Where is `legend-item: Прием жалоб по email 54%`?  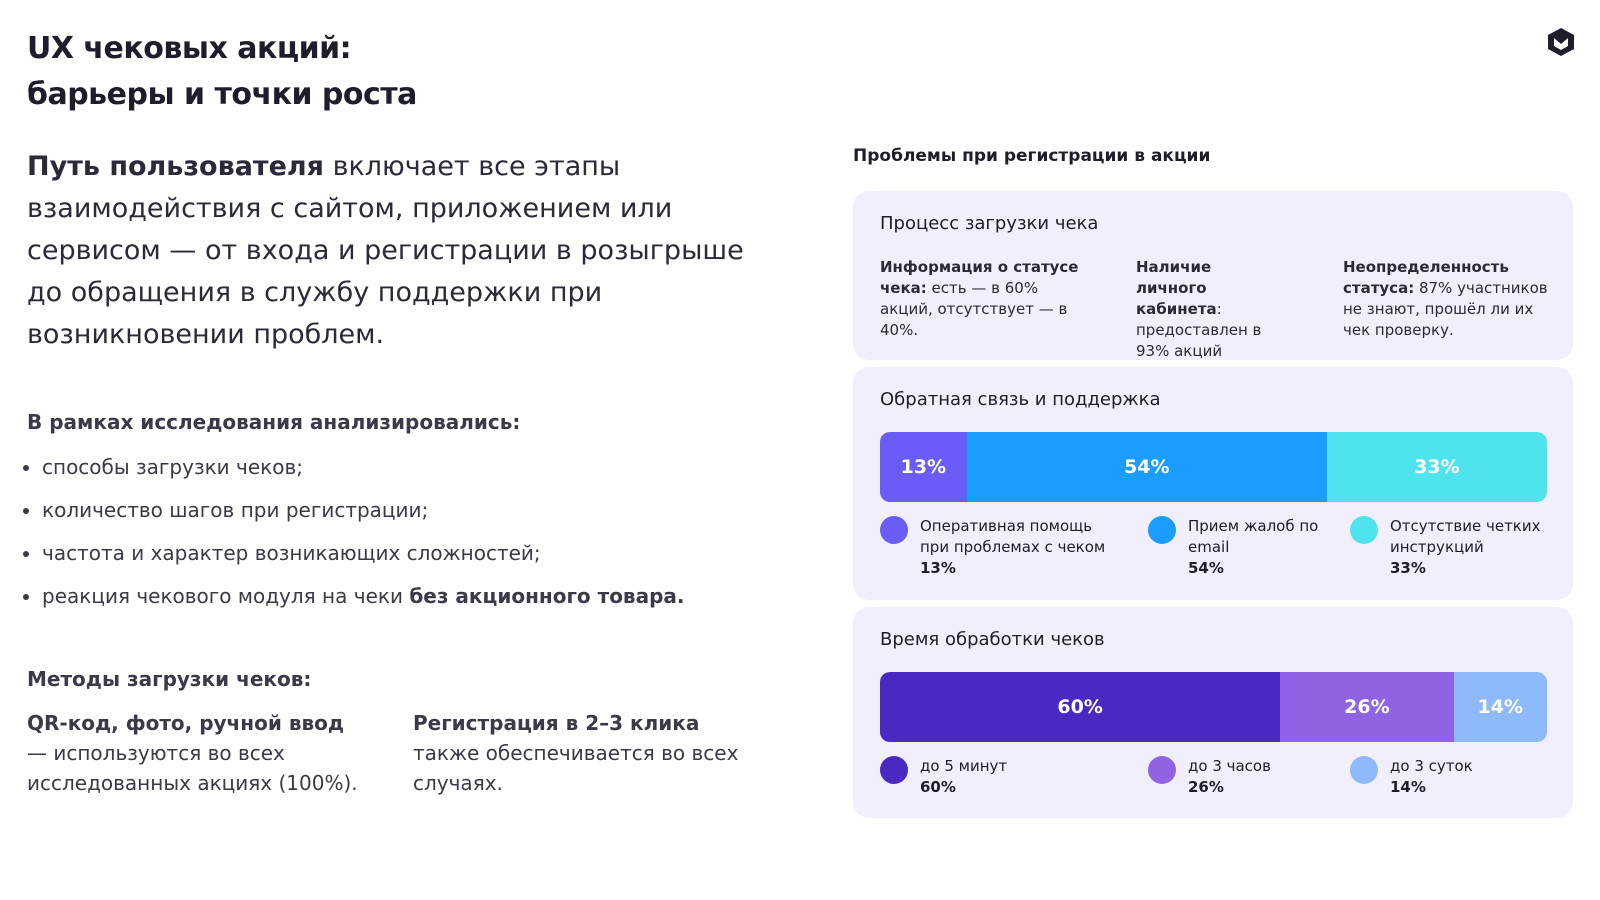
legend-item: Прием жалоб по email 54% is located at coordinates (1248, 547).